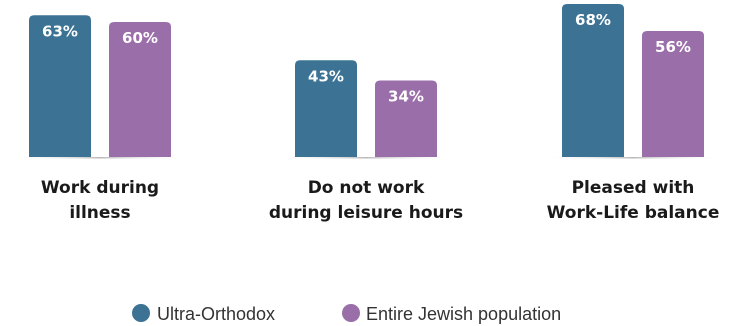 The image size is (733, 326). I want to click on category-label-line: Work during, so click(100, 188).